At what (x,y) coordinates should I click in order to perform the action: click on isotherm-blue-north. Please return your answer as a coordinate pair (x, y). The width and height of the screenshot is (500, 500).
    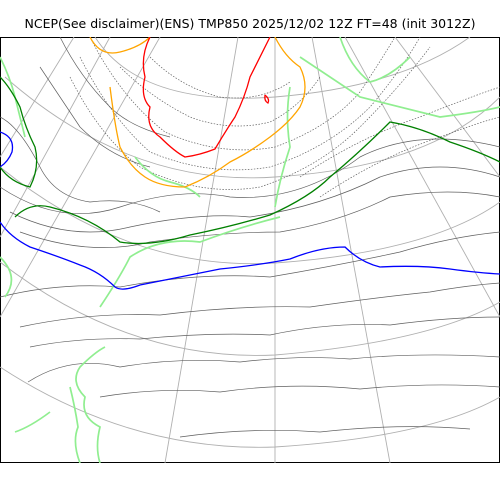
    Looking at the image, I should click on (7, 149).